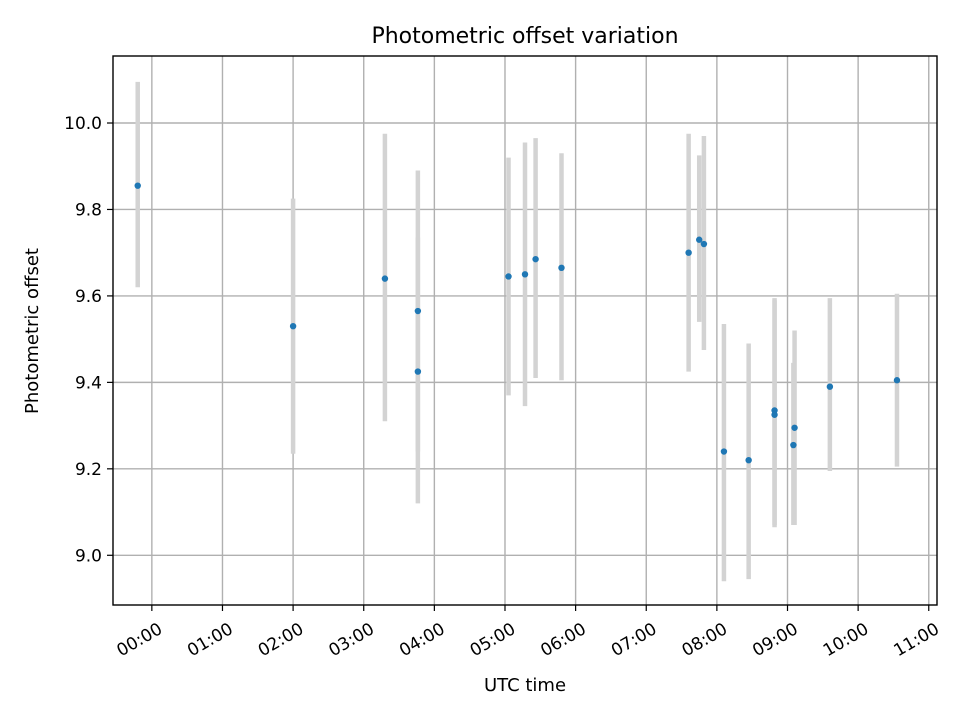 This screenshot has height=720, width=960. Describe the element at coordinates (525, 685) in the screenshot. I see `x-axis-label: UTC time` at that location.